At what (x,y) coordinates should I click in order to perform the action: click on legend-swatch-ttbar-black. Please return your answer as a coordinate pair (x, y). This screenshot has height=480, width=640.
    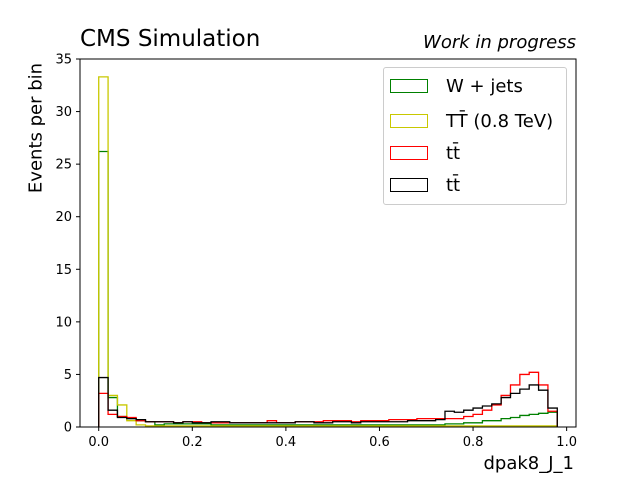
    Looking at the image, I should click on (409, 185).